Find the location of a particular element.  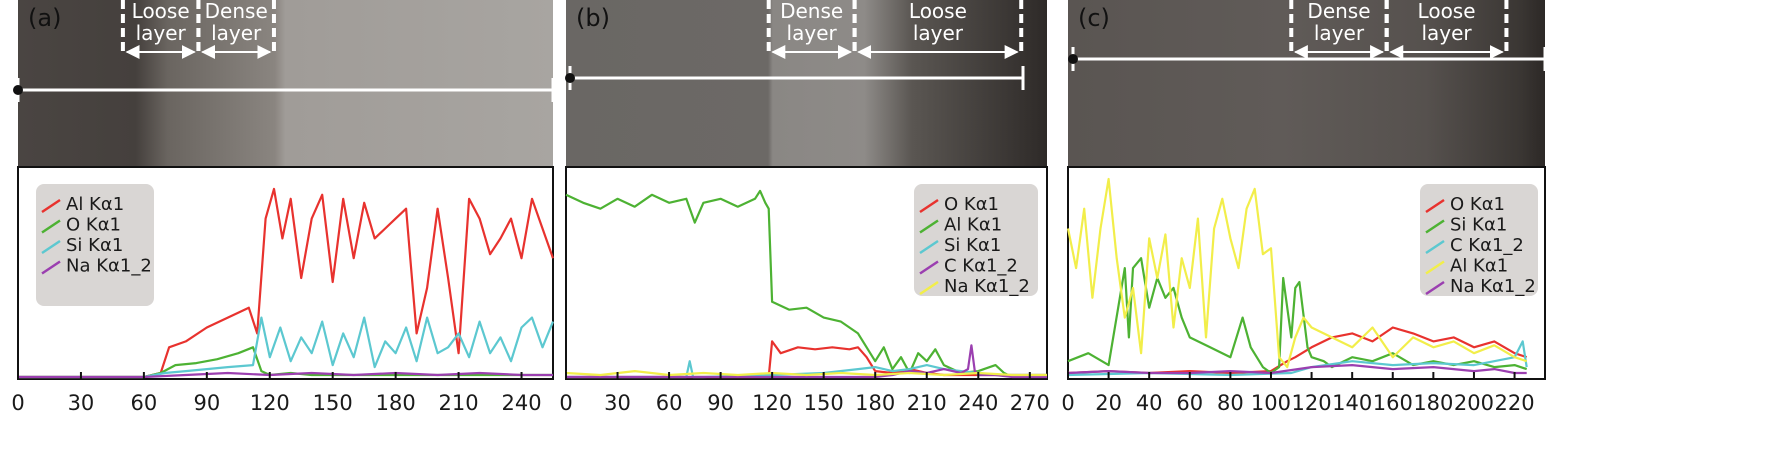

x-tick-label: 270 is located at coordinates (1030, 403).